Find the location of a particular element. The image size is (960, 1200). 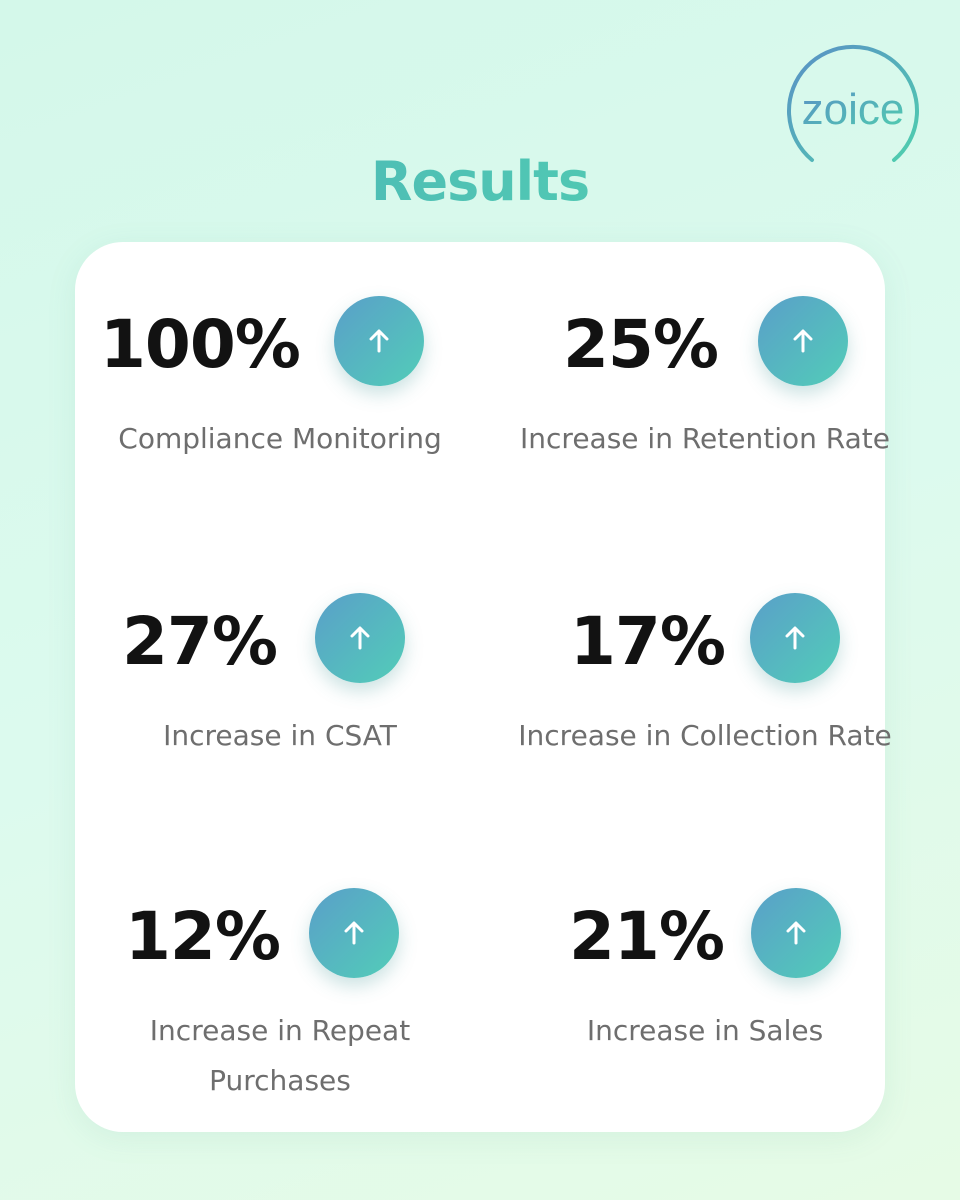

page-title: Results is located at coordinates (480, 181).